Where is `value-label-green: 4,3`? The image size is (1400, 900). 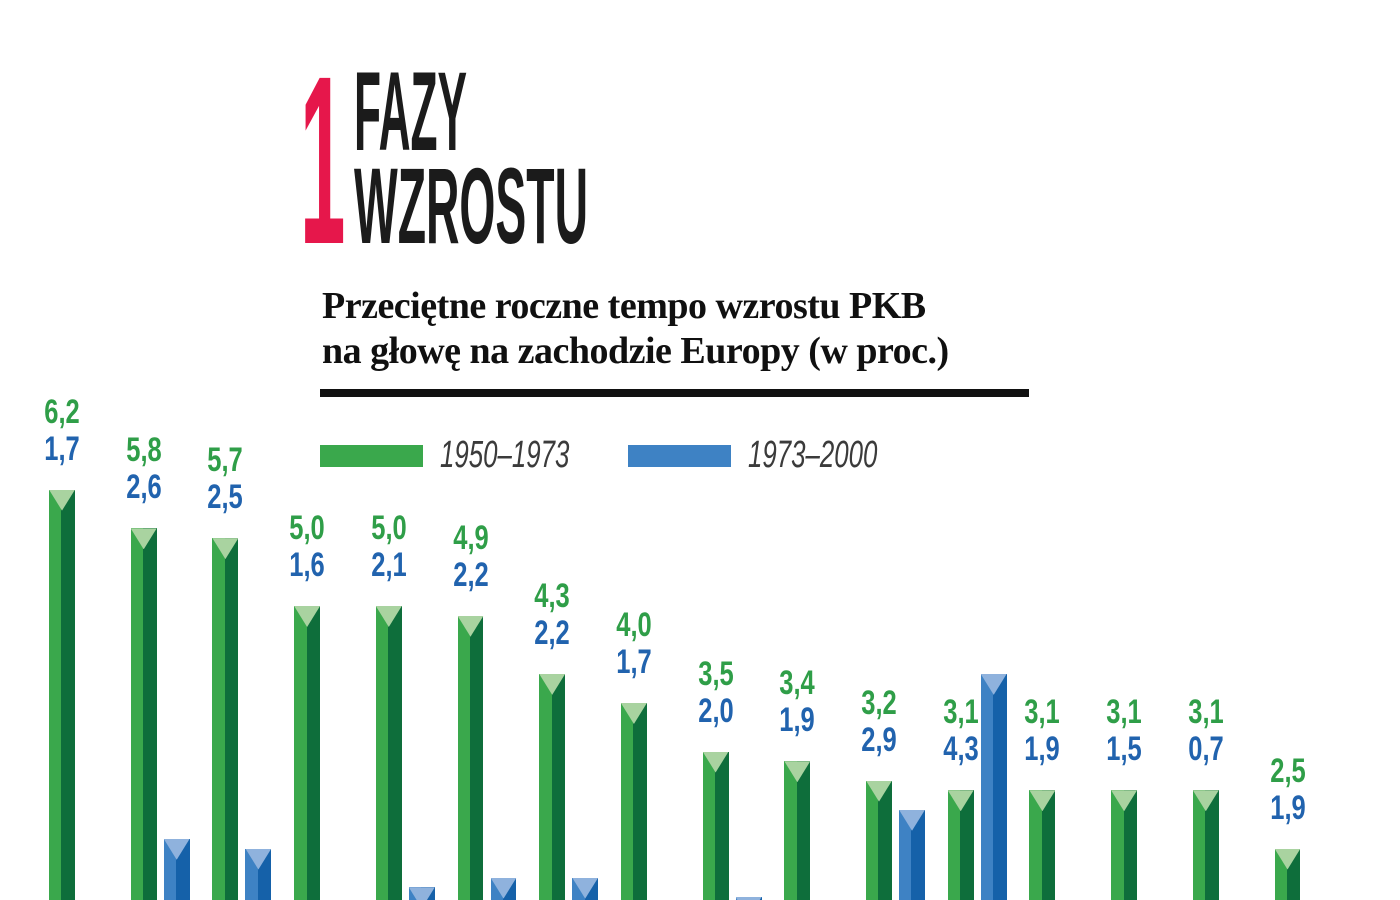 value-label-green: 4,3 is located at coordinates (552, 595).